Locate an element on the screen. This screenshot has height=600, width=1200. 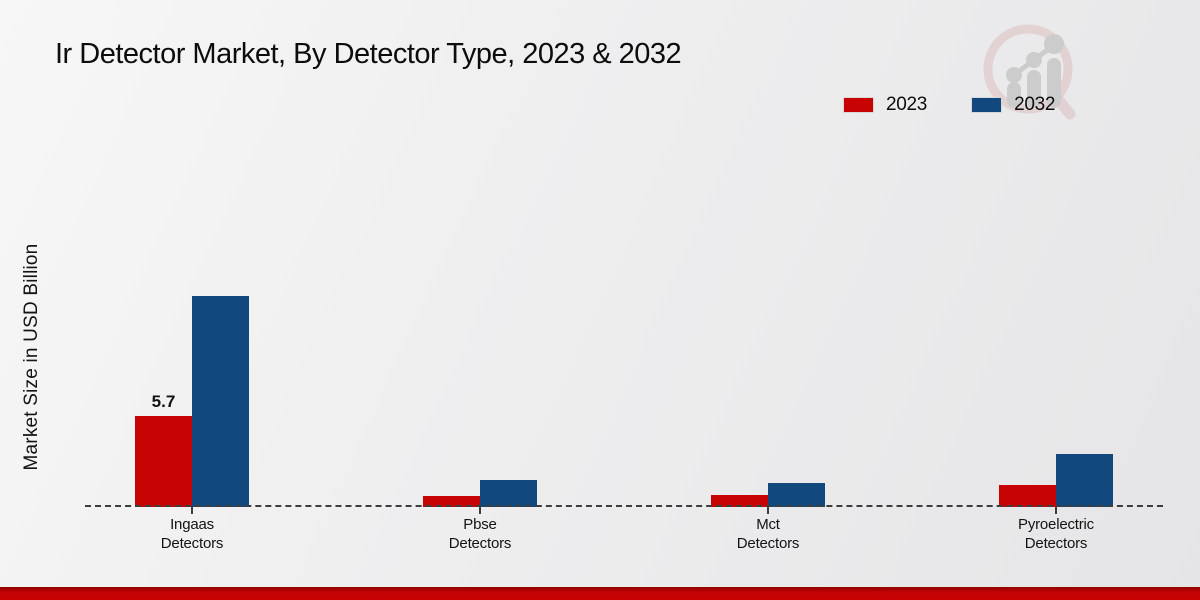
bar-2032-cat3 is located at coordinates (1084, 480).